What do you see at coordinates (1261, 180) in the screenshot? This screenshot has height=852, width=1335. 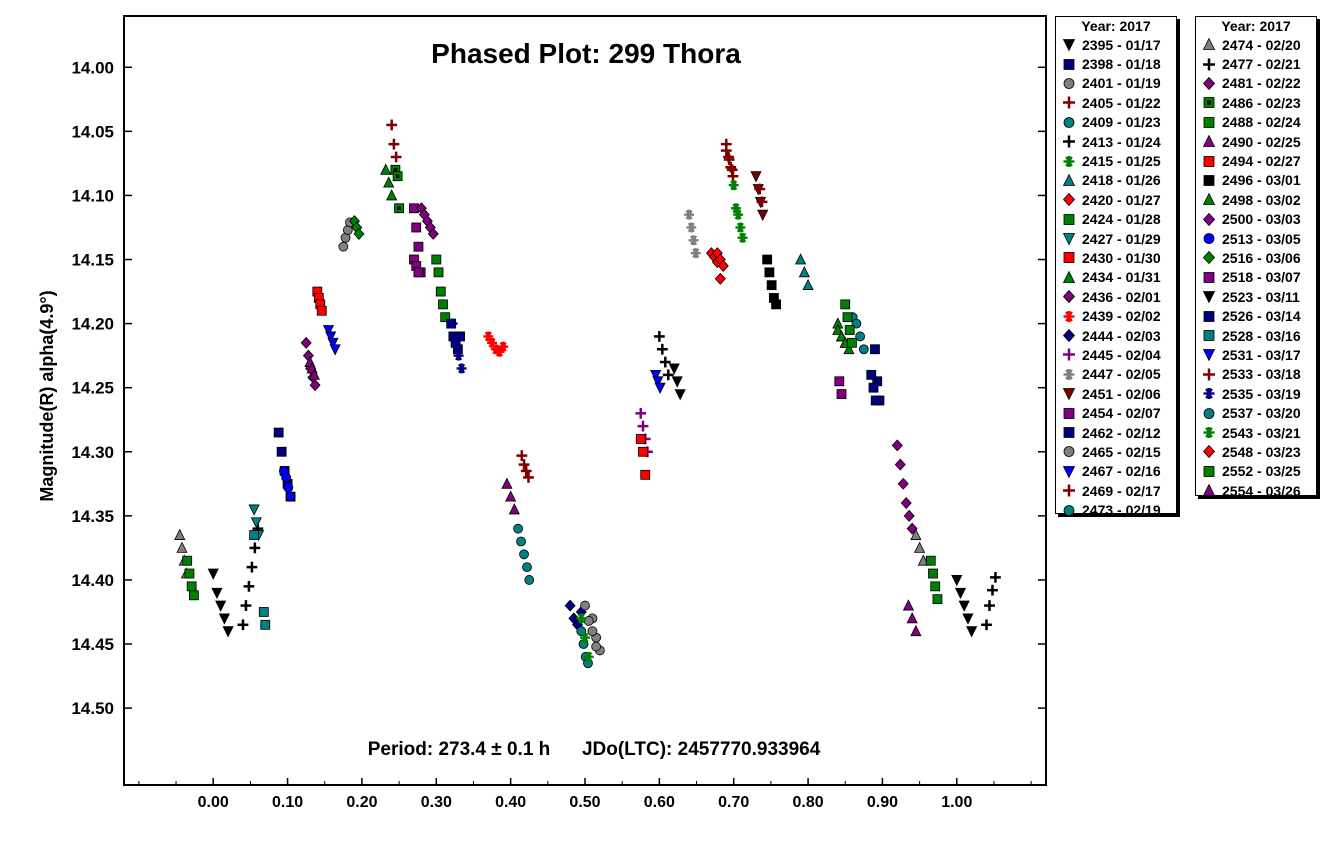 I see `legend-label: 2496 - 03/01` at bounding box center [1261, 180].